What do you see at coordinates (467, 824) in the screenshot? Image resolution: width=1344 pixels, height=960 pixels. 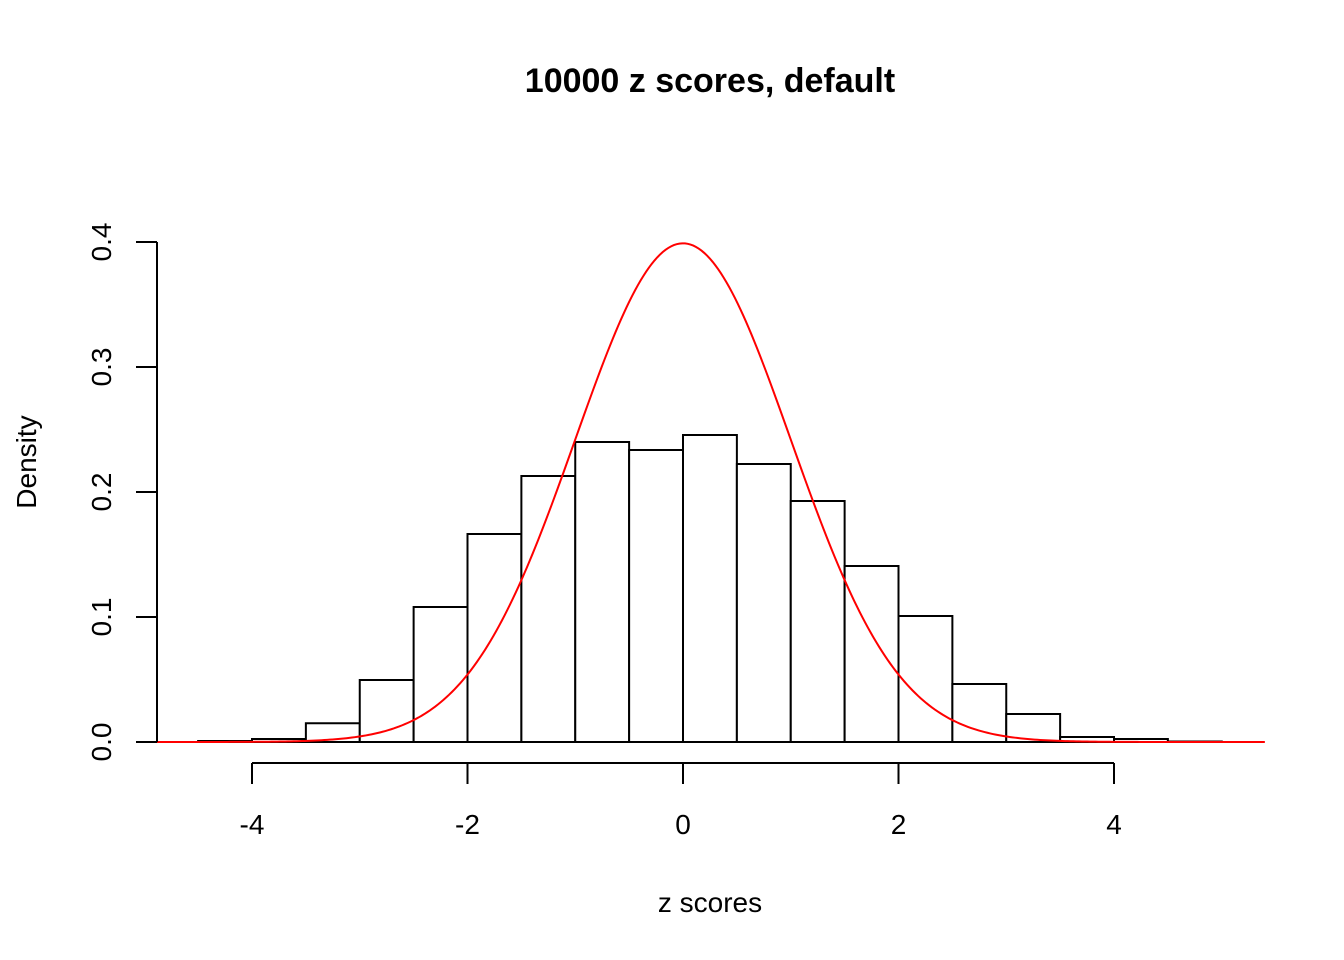 I see `x-tick-label: -2` at bounding box center [467, 824].